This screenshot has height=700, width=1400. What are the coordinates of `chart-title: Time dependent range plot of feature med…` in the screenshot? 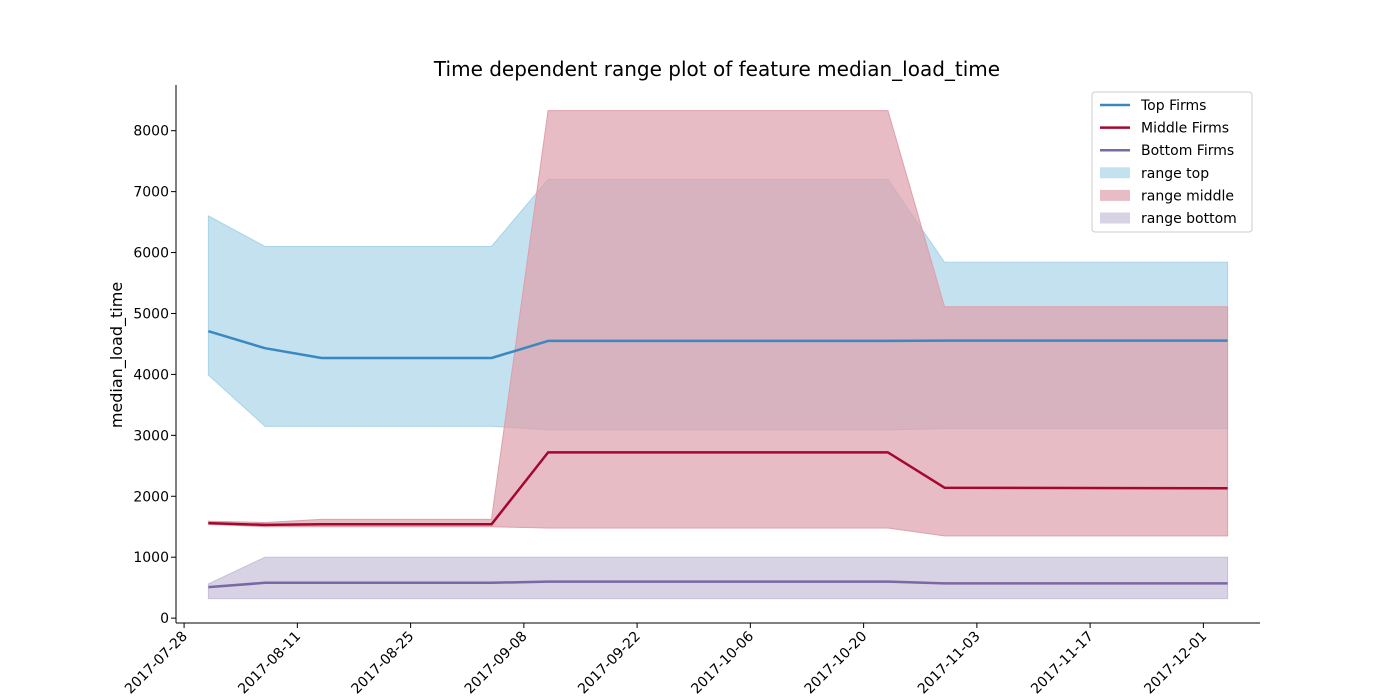 It's located at (716, 69).